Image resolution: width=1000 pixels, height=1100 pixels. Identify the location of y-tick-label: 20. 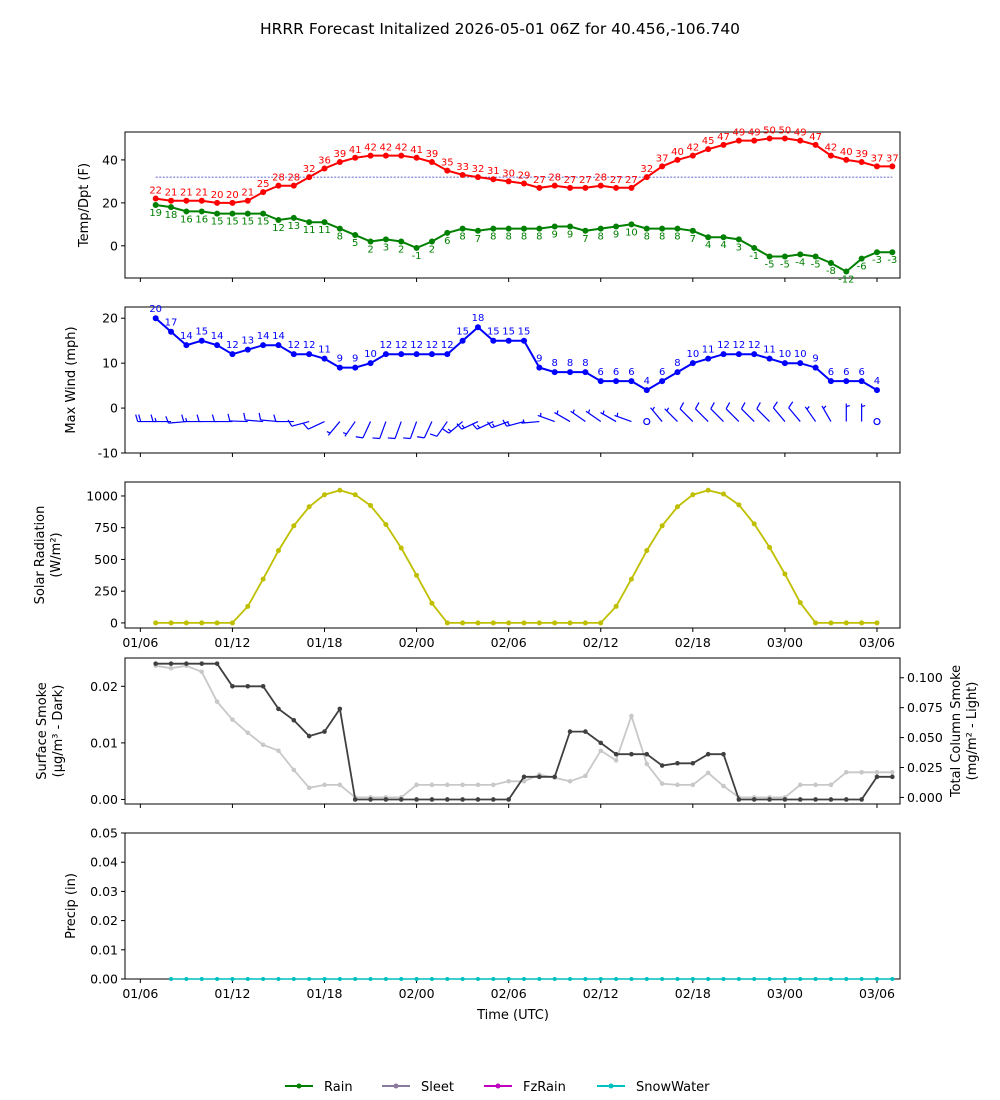
(110, 202).